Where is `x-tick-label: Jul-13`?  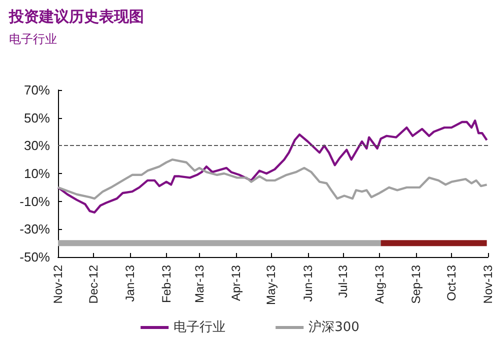 x-tick-label: Jul-13 is located at coordinates (343, 281).